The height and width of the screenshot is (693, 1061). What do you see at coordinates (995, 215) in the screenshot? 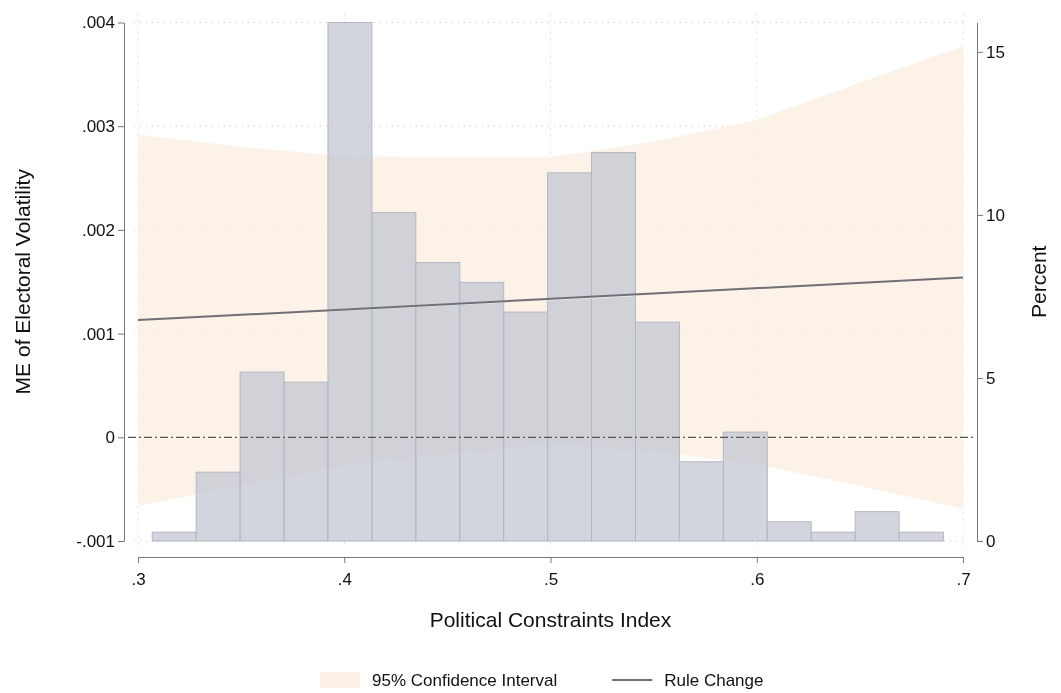
I see `y2-tick-label: 10` at bounding box center [995, 215].